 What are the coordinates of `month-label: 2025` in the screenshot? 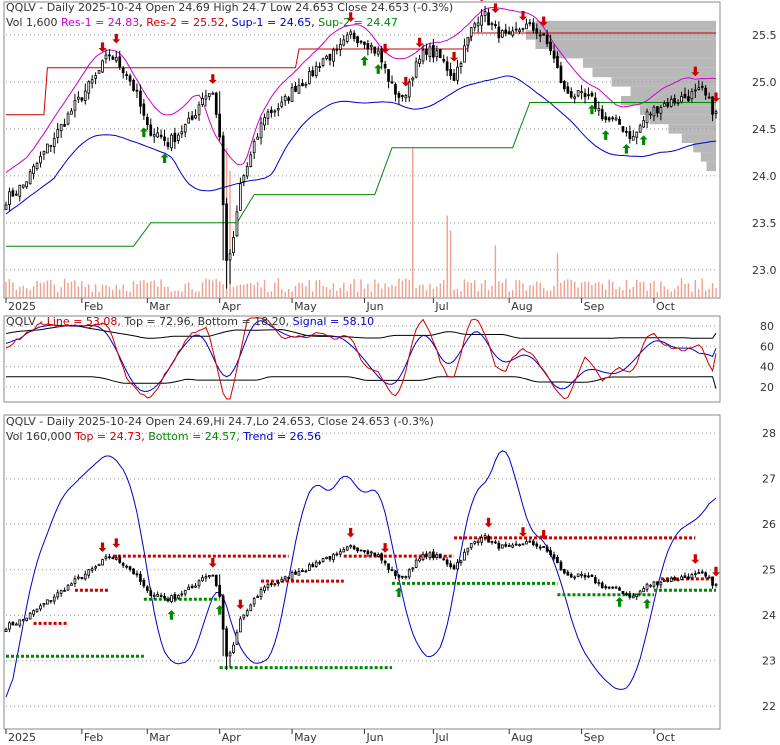 It's located at (22, 306).